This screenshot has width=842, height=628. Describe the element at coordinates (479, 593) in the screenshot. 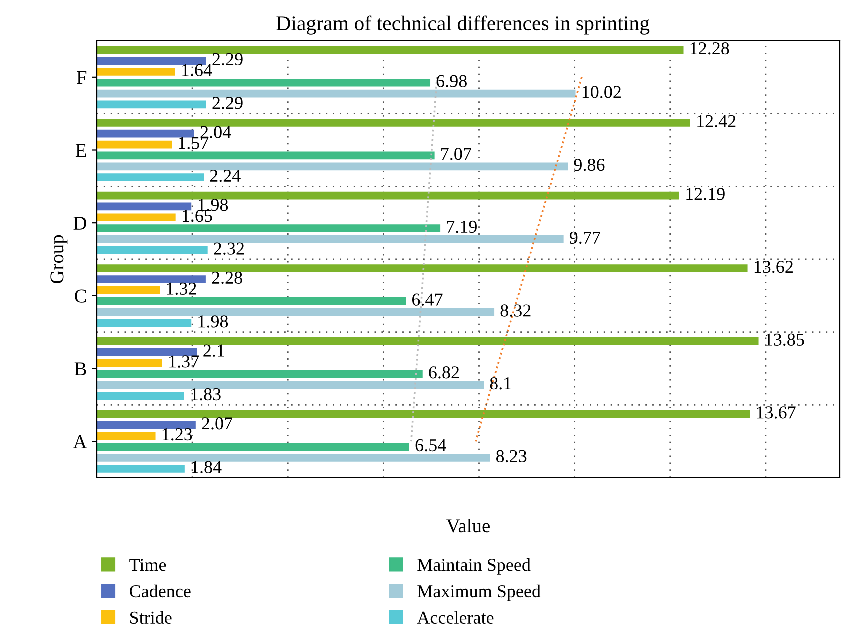

I see `legend-label: Maximum Speed` at that location.